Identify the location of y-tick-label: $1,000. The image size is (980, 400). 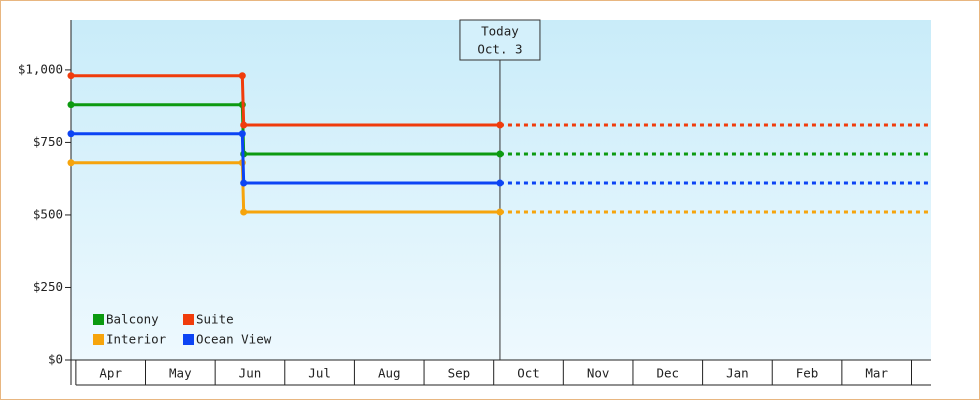
(40, 68).